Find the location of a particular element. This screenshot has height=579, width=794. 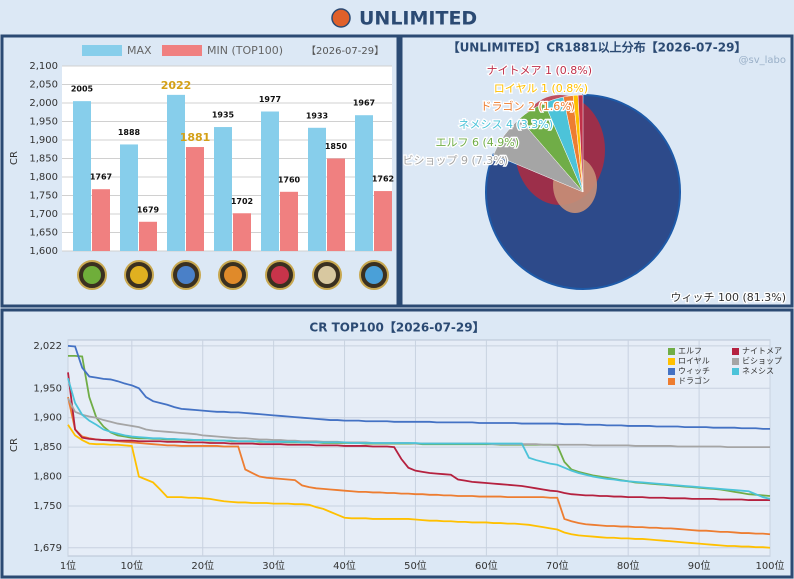

bar-value-label: 2022 is located at coordinates (176, 85).